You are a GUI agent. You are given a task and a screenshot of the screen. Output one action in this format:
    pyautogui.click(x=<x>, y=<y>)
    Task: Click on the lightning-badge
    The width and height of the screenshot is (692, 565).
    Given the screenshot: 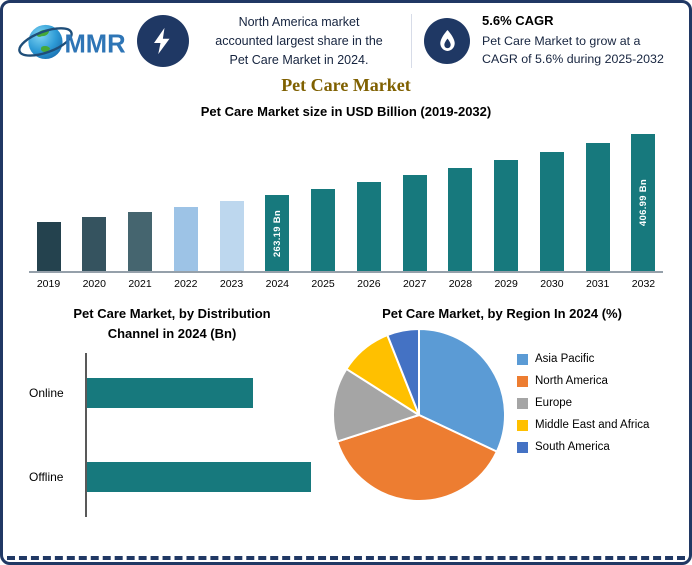 What is the action you would take?
    pyautogui.click(x=163, y=41)
    